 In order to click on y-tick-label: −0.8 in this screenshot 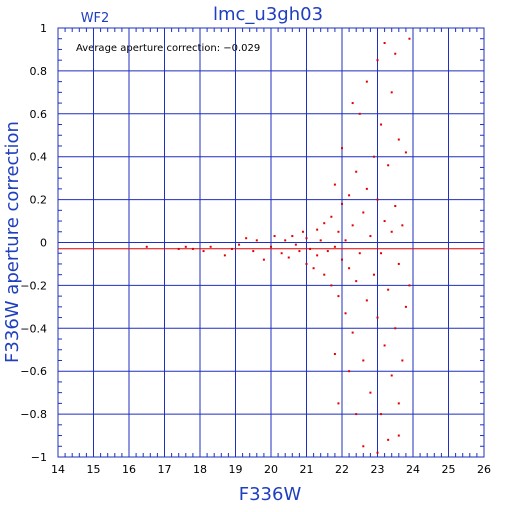, I will do `click(33, 414)`.